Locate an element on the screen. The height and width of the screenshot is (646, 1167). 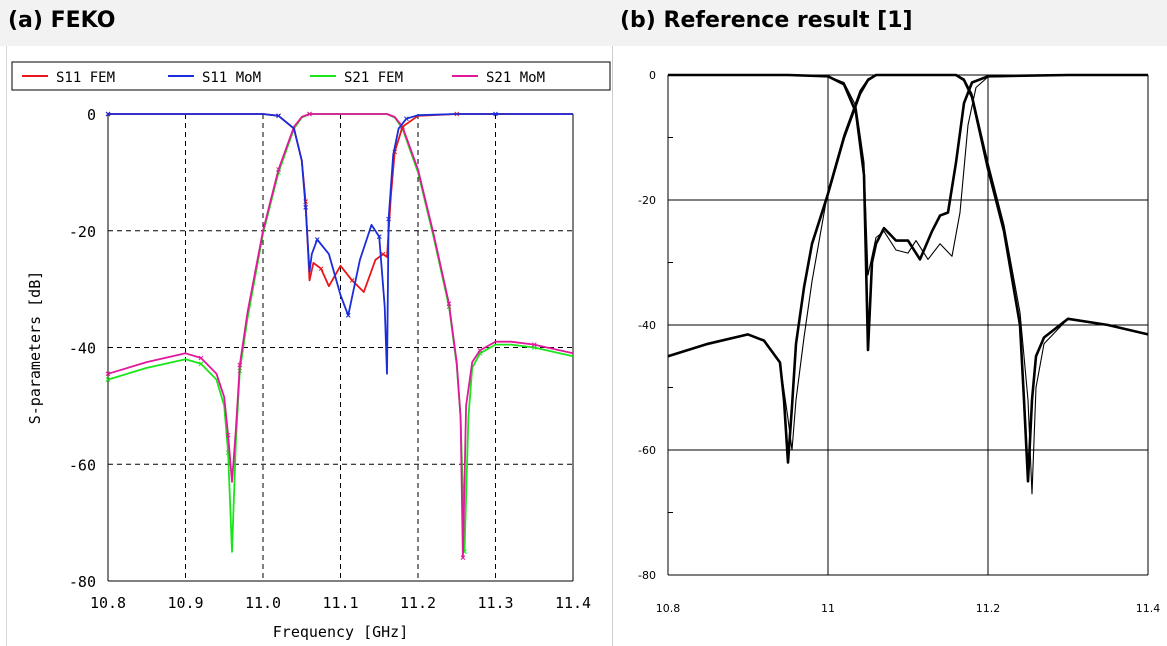
x-tick-label-b: 10.8 is located at coordinates (668, 608).